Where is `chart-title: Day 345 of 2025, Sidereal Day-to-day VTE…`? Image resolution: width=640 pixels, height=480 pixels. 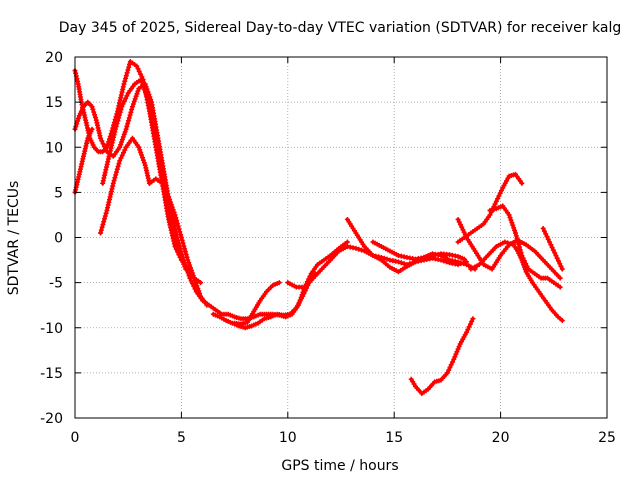
chart-title: Day 345 of 2025, Sidereal Day-to-day VTE… is located at coordinates (340, 28).